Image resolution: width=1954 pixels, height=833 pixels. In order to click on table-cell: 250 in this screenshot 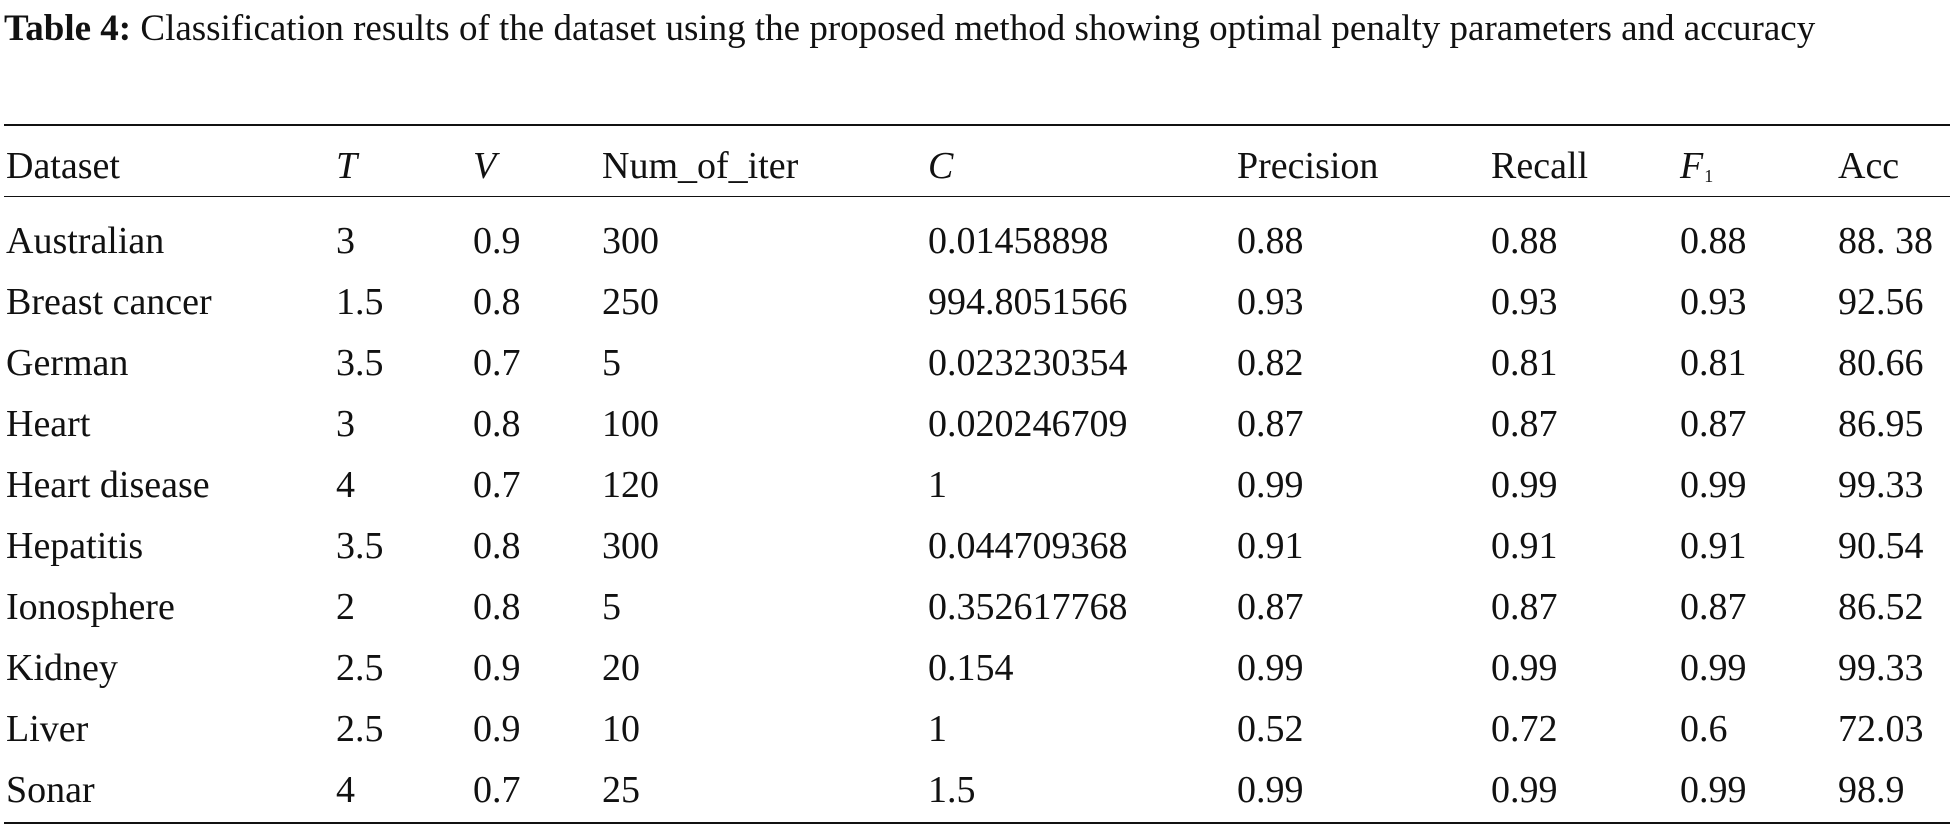, I will do `click(630, 302)`.